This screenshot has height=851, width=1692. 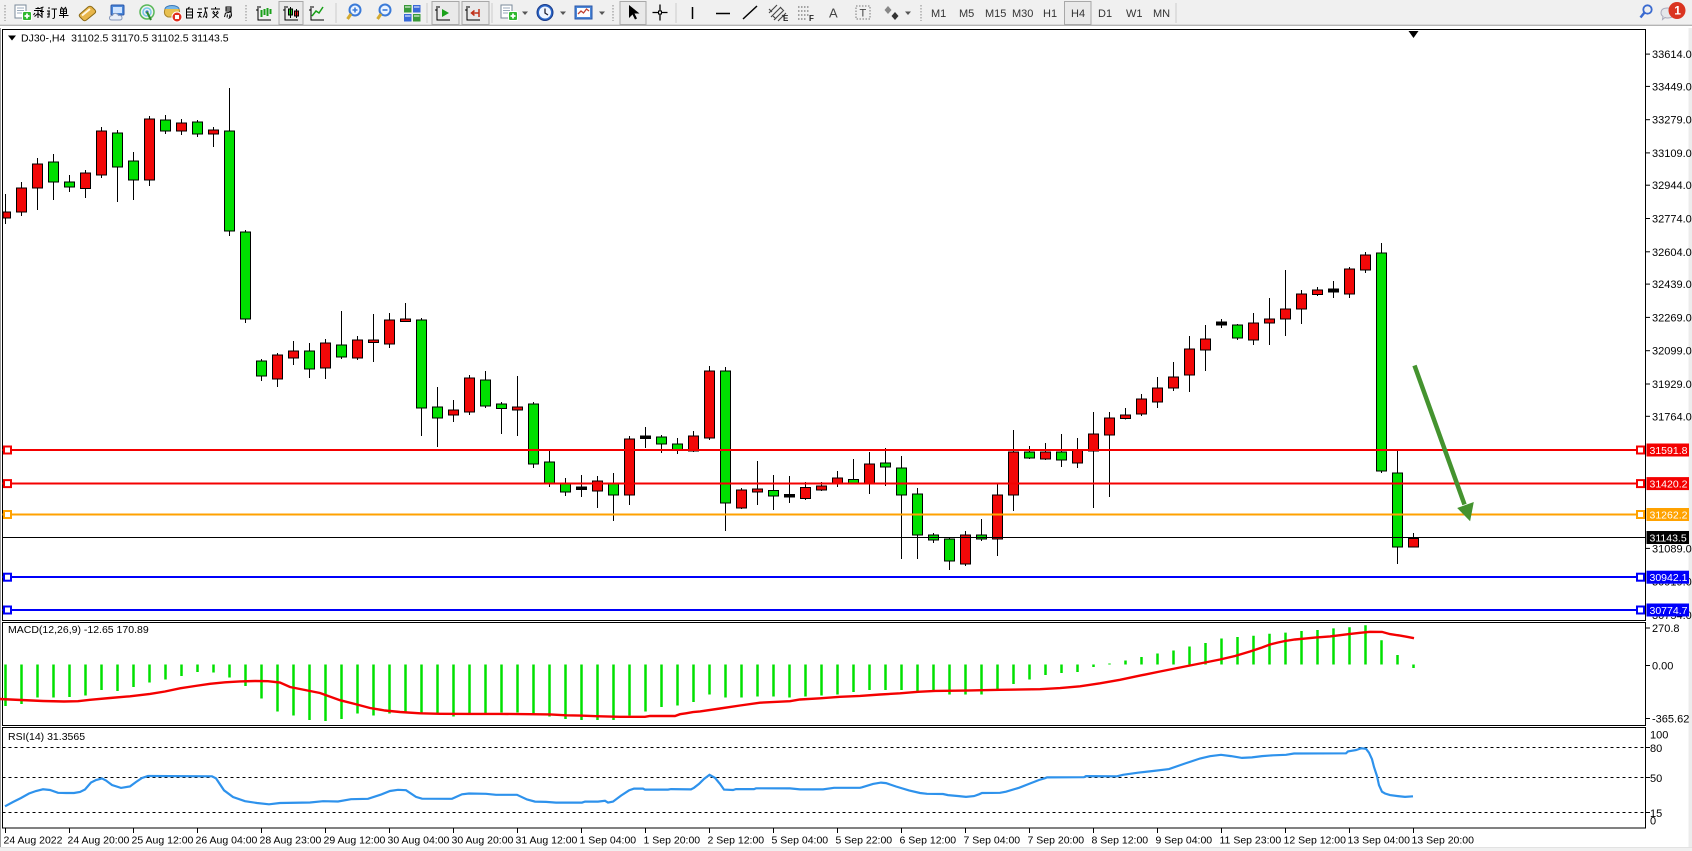 I want to click on svg-text: 32774.0, so click(x=1672, y=220).